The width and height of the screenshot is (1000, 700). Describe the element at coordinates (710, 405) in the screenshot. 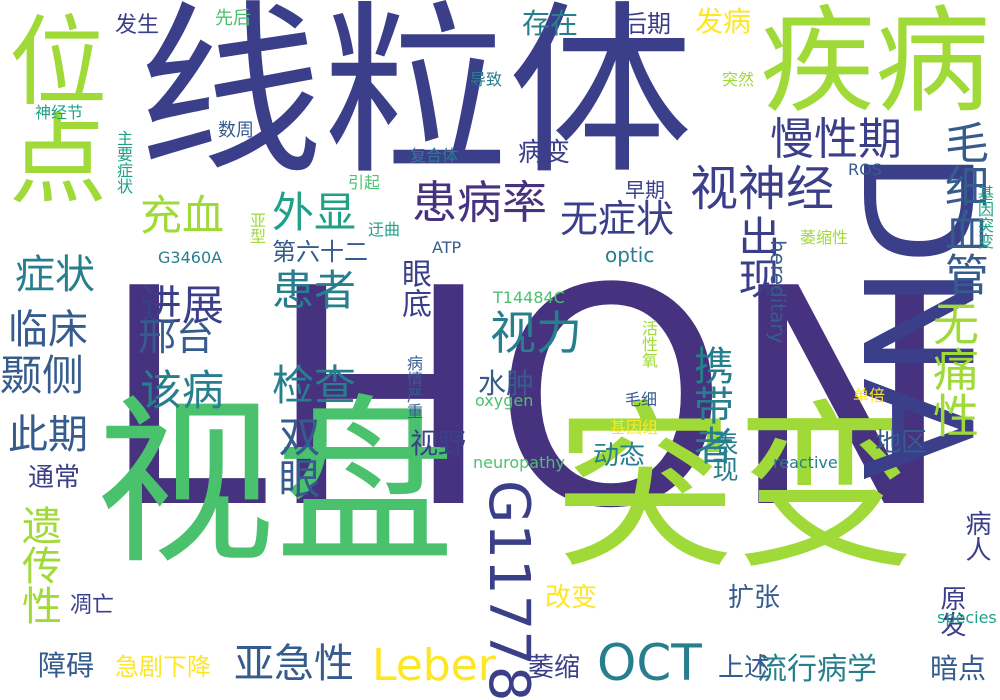

I see `word-28: 携带者` at that location.